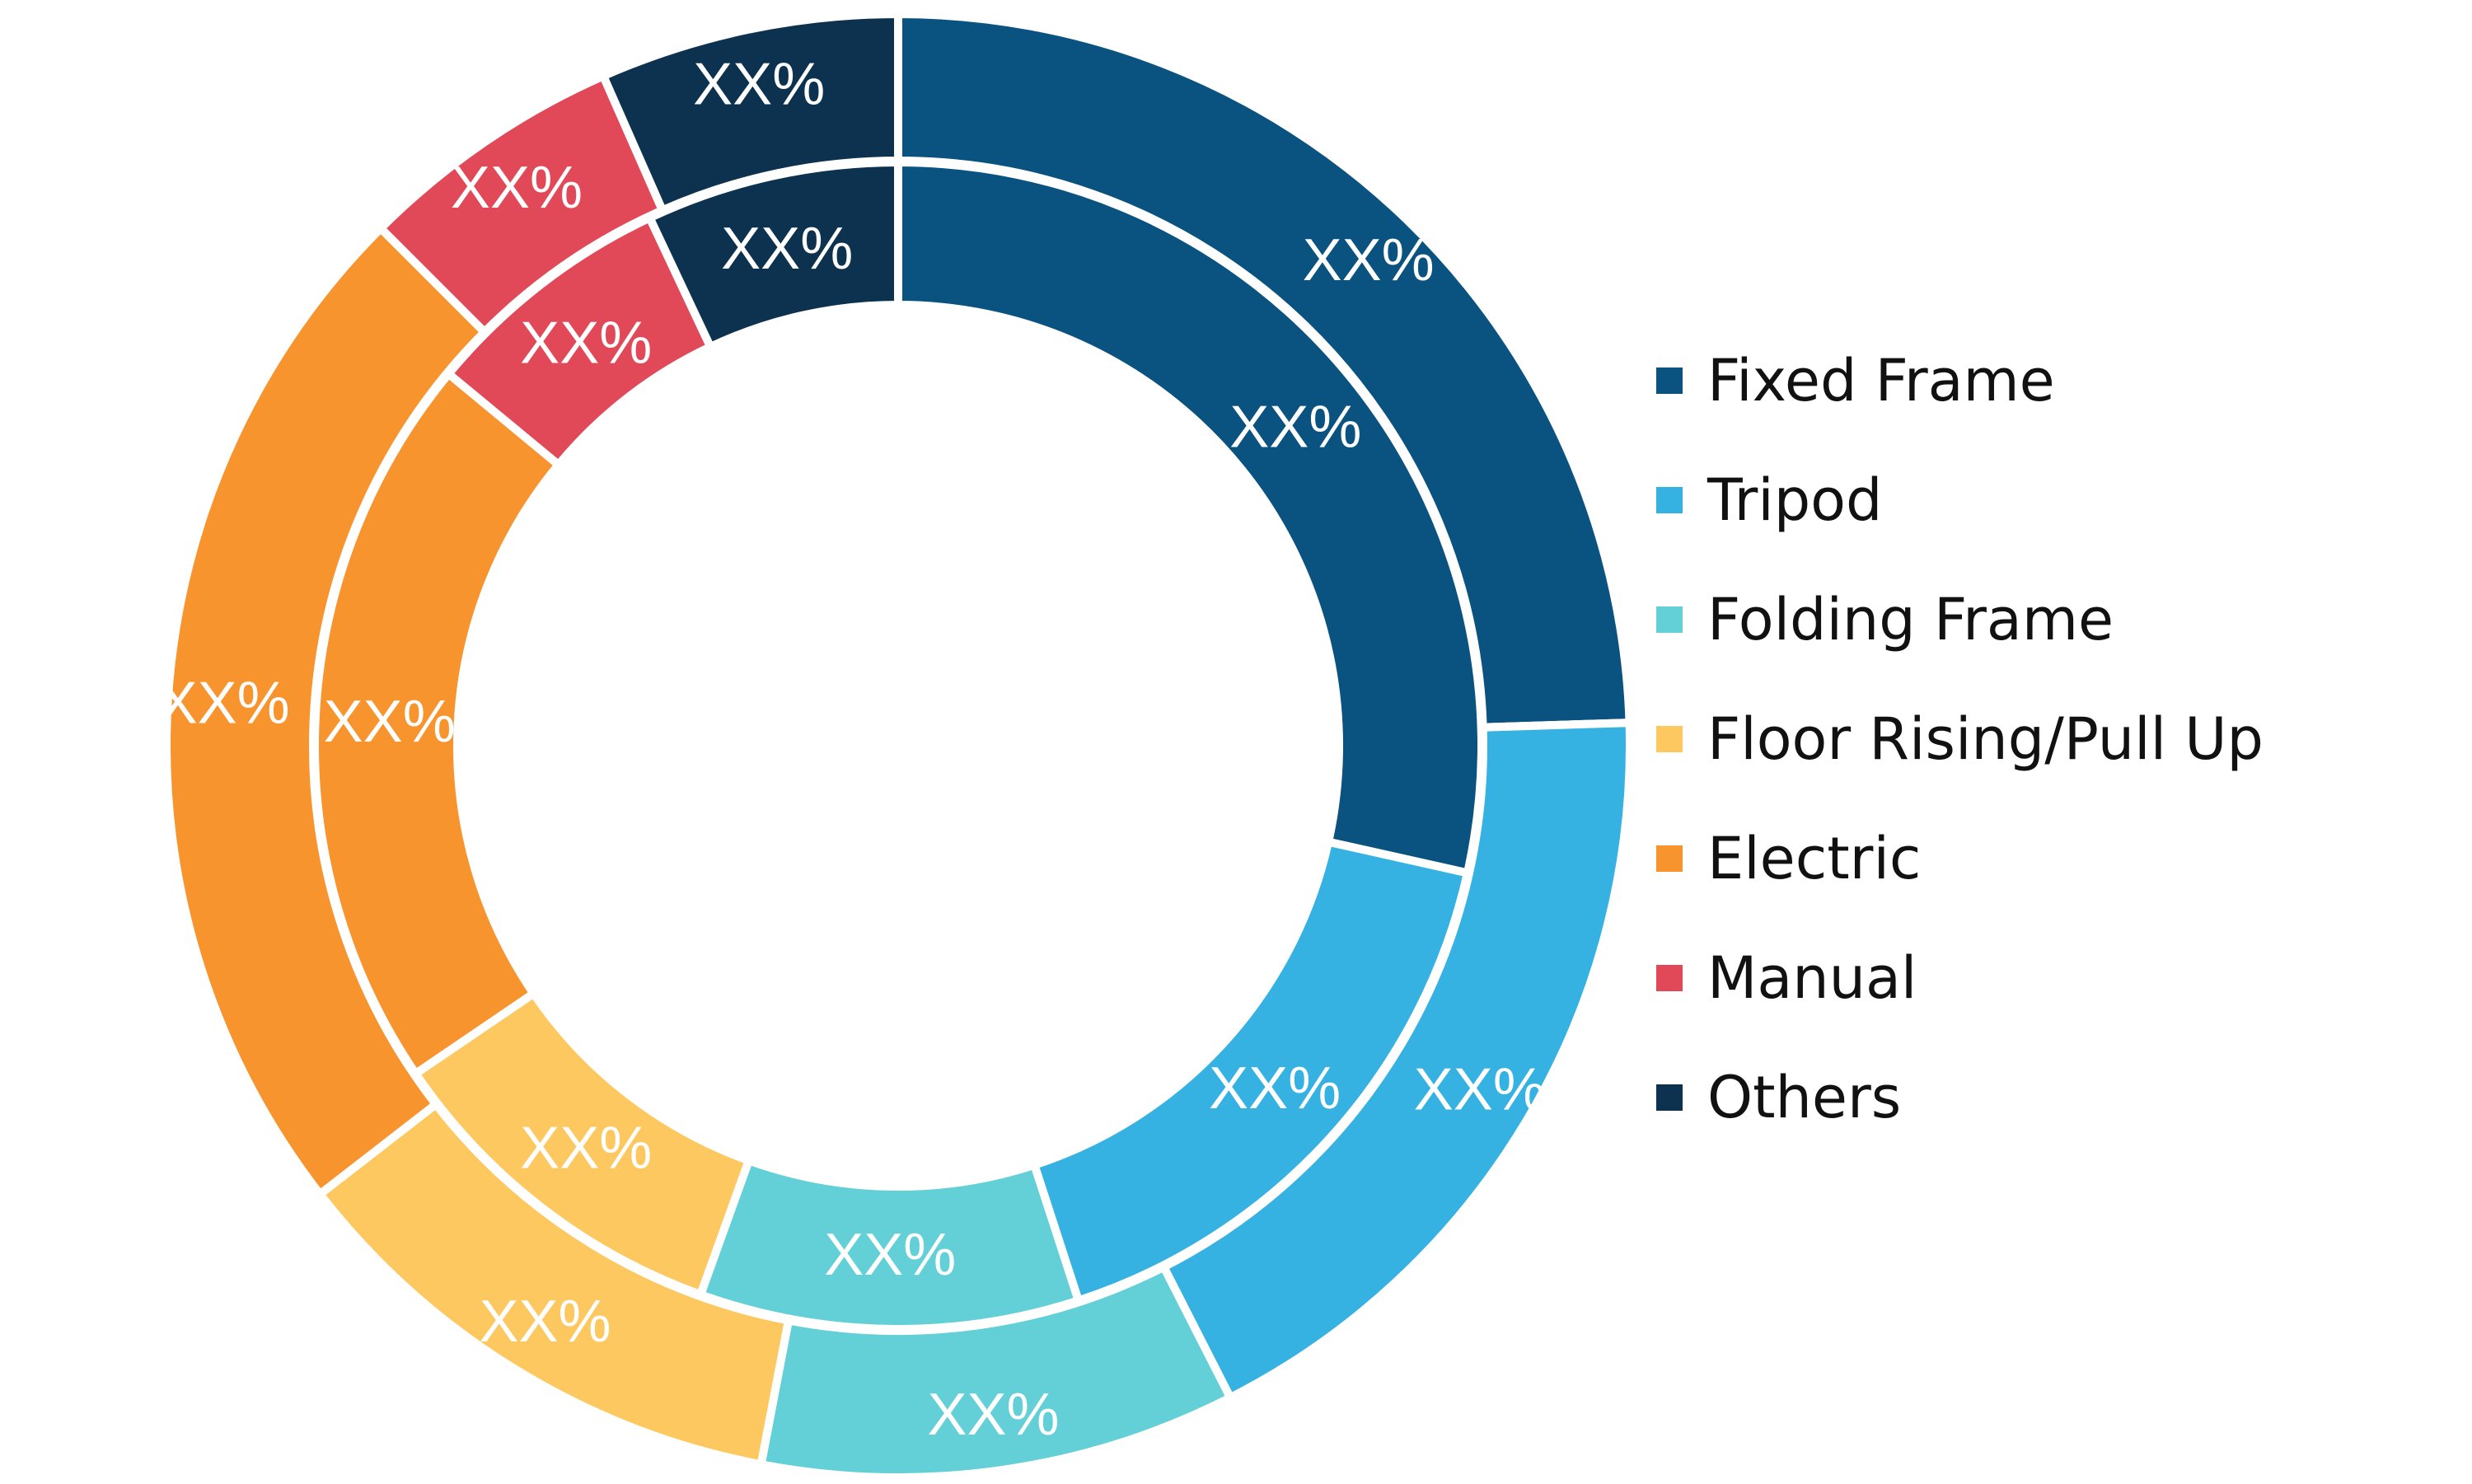 This screenshot has height=1484, width=2472. I want to click on legend-item-floor-rising-pull-up: Floor Rising/Pull Up, so click(1960, 739).